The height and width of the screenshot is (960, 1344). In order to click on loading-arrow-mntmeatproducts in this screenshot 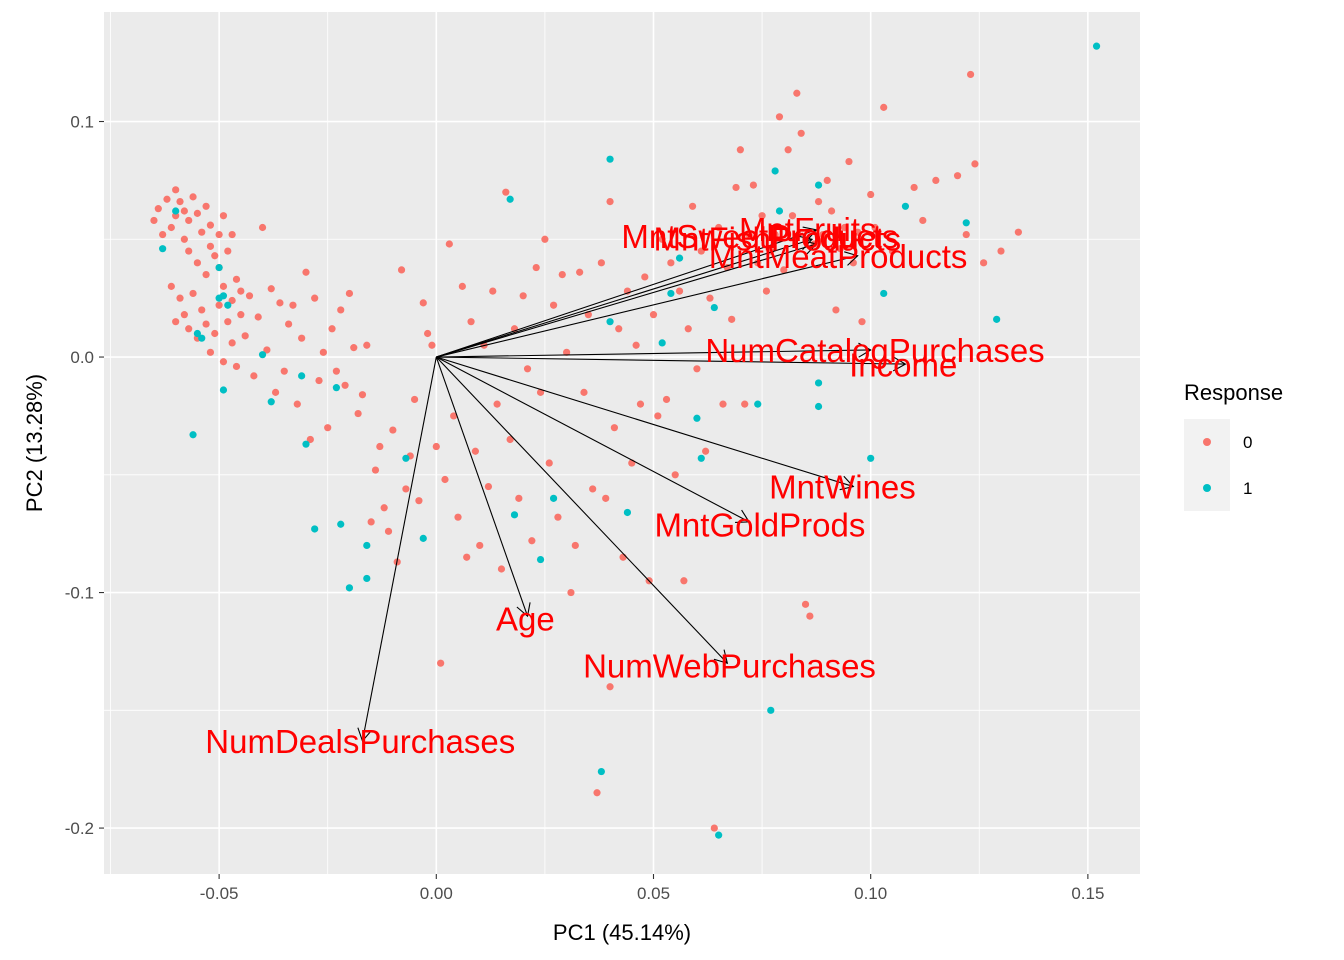, I will do `click(647, 306)`.